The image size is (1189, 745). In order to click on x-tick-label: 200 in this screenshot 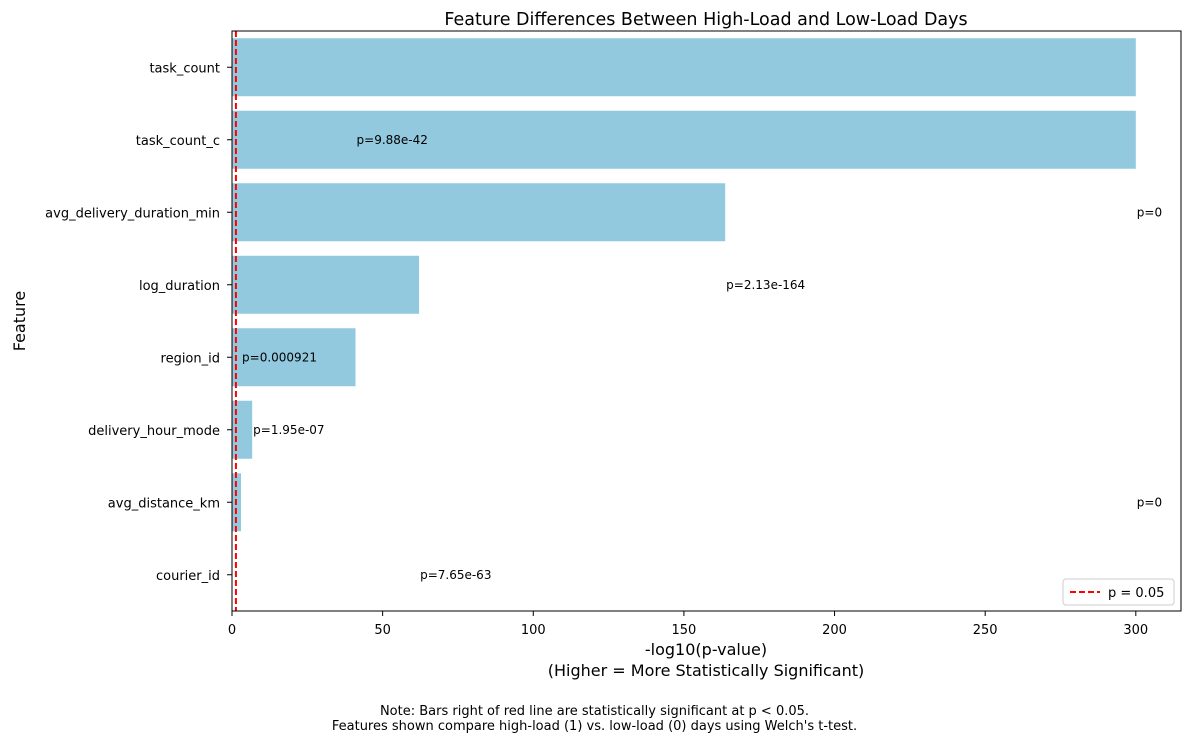, I will do `click(834, 630)`.